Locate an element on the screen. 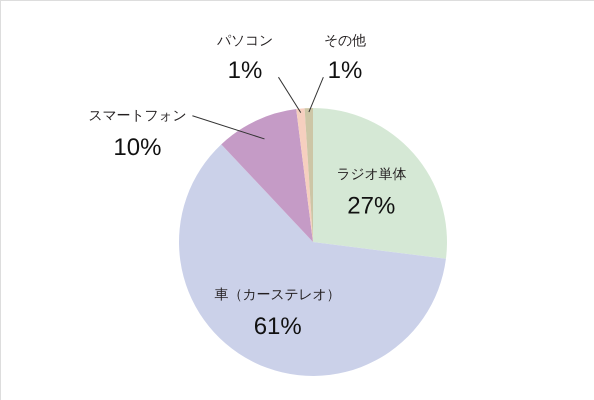 This screenshot has height=400, width=594. data-label: 61% is located at coordinates (278, 326).